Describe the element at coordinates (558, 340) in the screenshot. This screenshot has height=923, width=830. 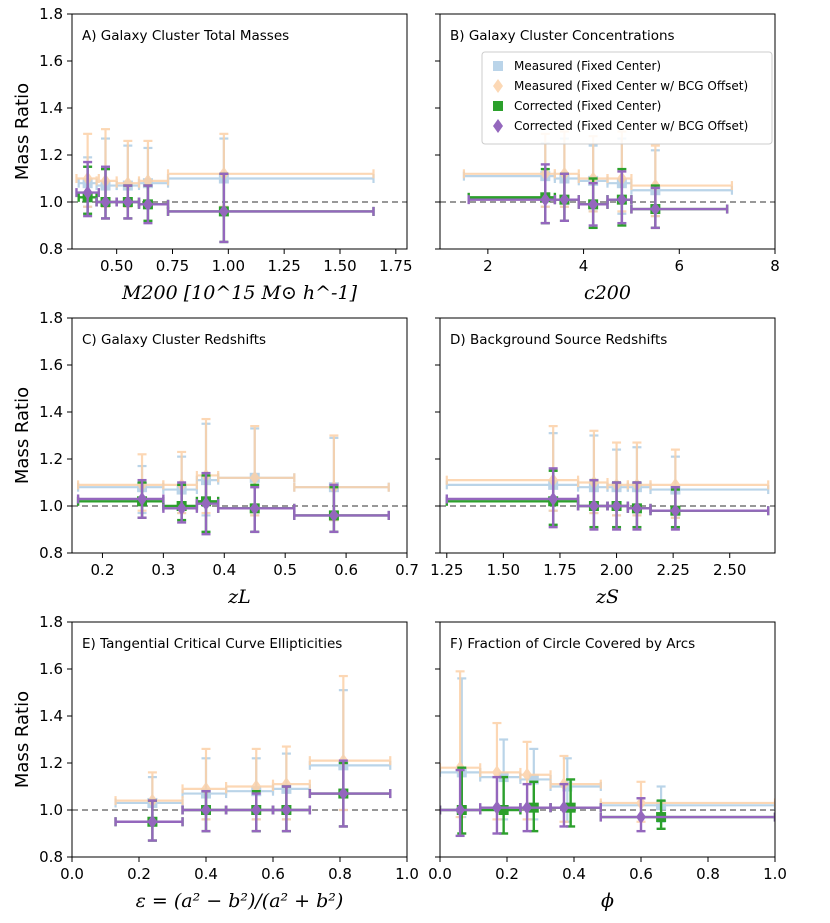
I see `panel-d-title: D) Background Source Redshifts` at that location.